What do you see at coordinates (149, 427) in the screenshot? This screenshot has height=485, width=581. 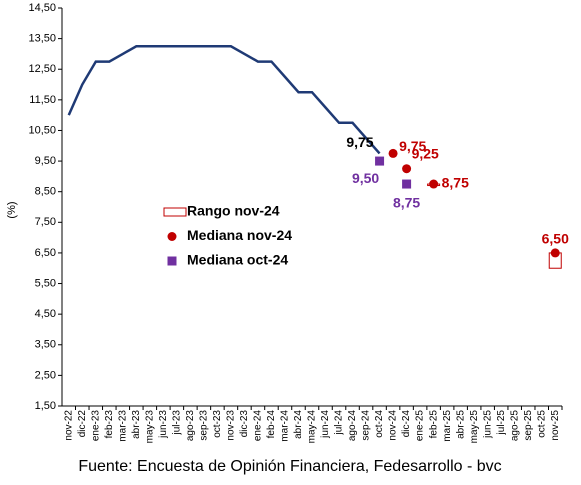 I see `x-tick-label: may-23` at bounding box center [149, 427].